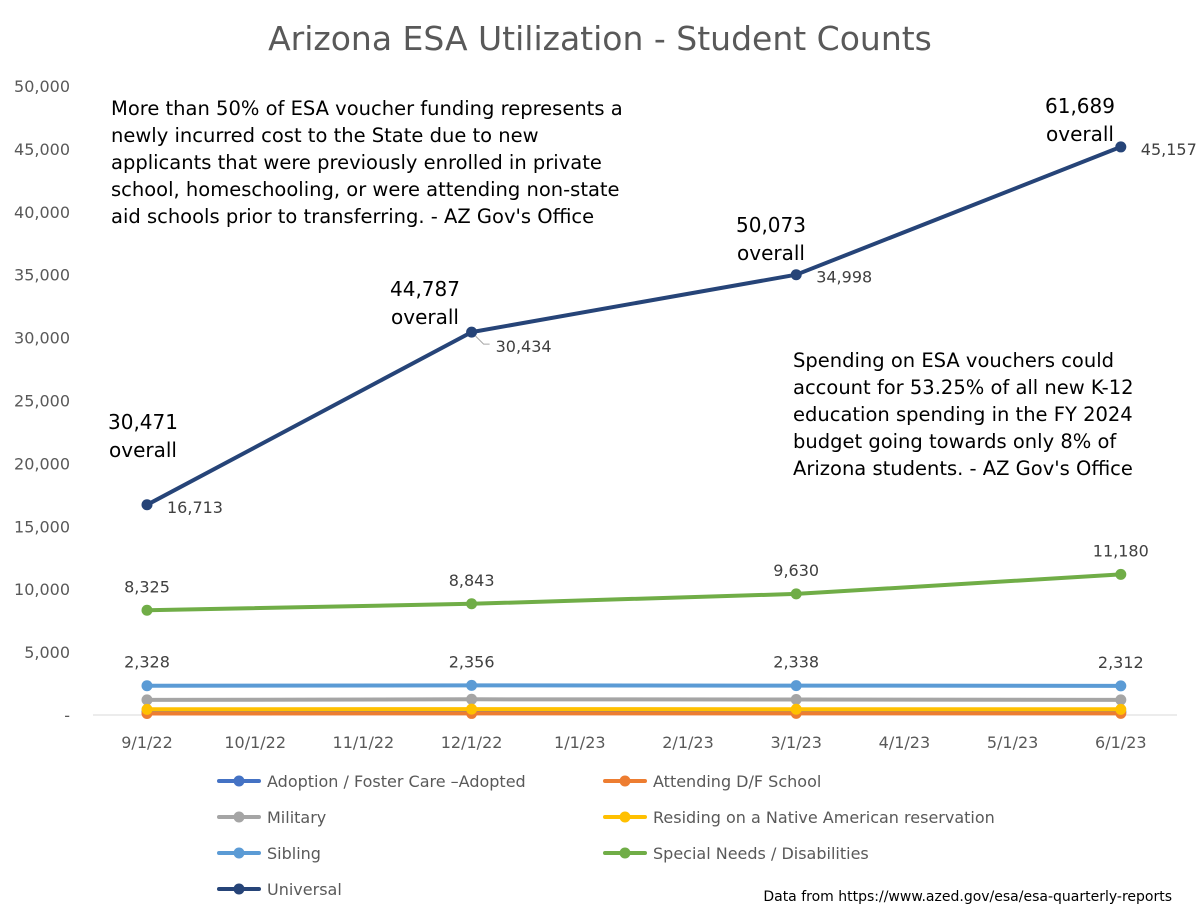  I want to click on legend-item: Military, so click(271, 817).